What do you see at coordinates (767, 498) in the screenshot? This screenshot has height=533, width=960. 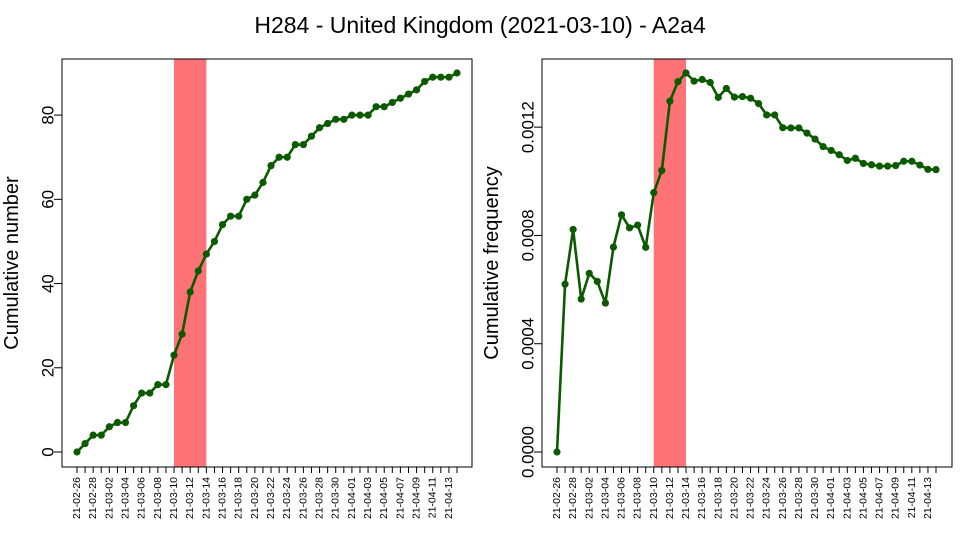 I see `x-tick-label: 21-03-24` at bounding box center [767, 498].